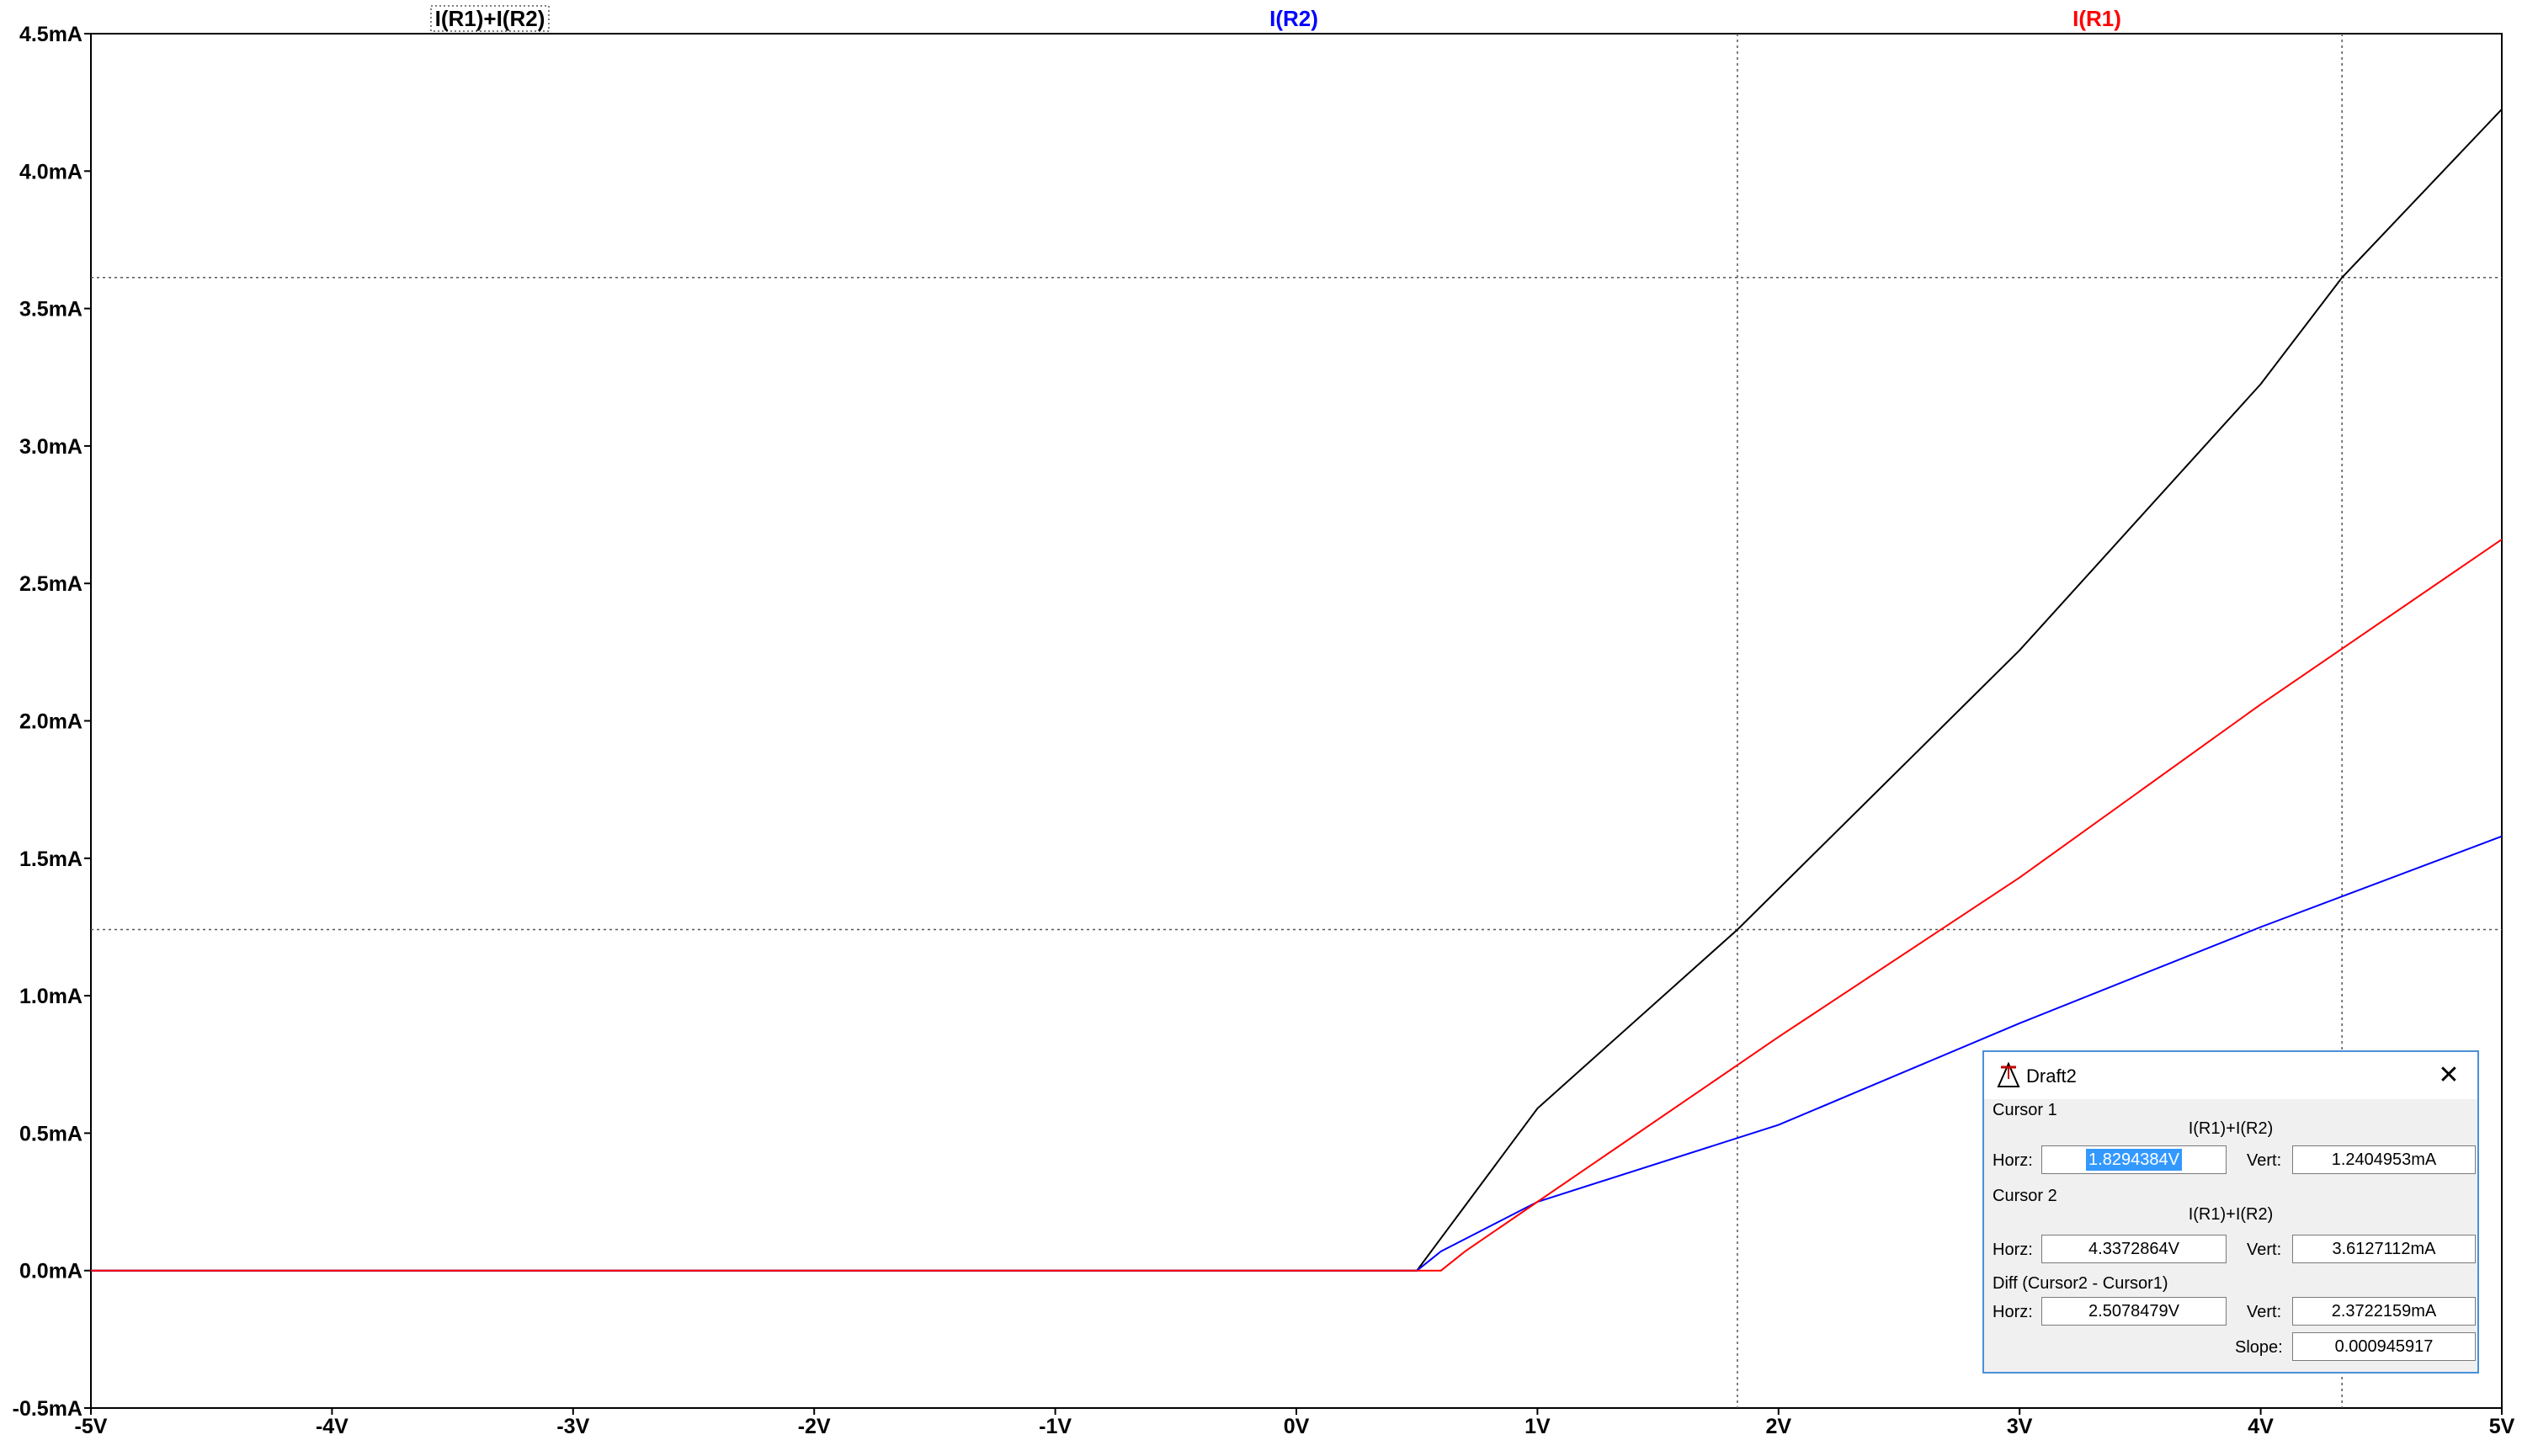  I want to click on x-tick-label: 2V, so click(1779, 1426).